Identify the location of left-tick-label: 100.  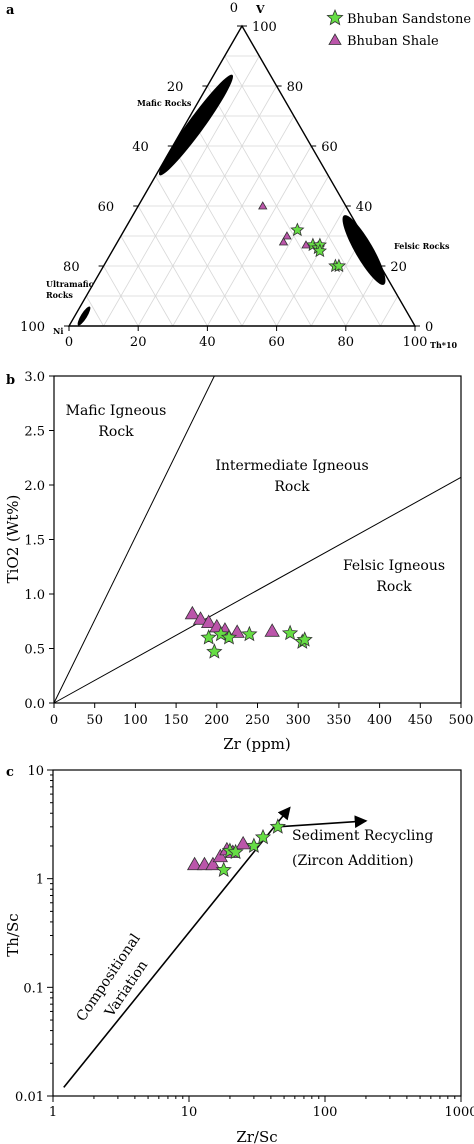
(32, 327).